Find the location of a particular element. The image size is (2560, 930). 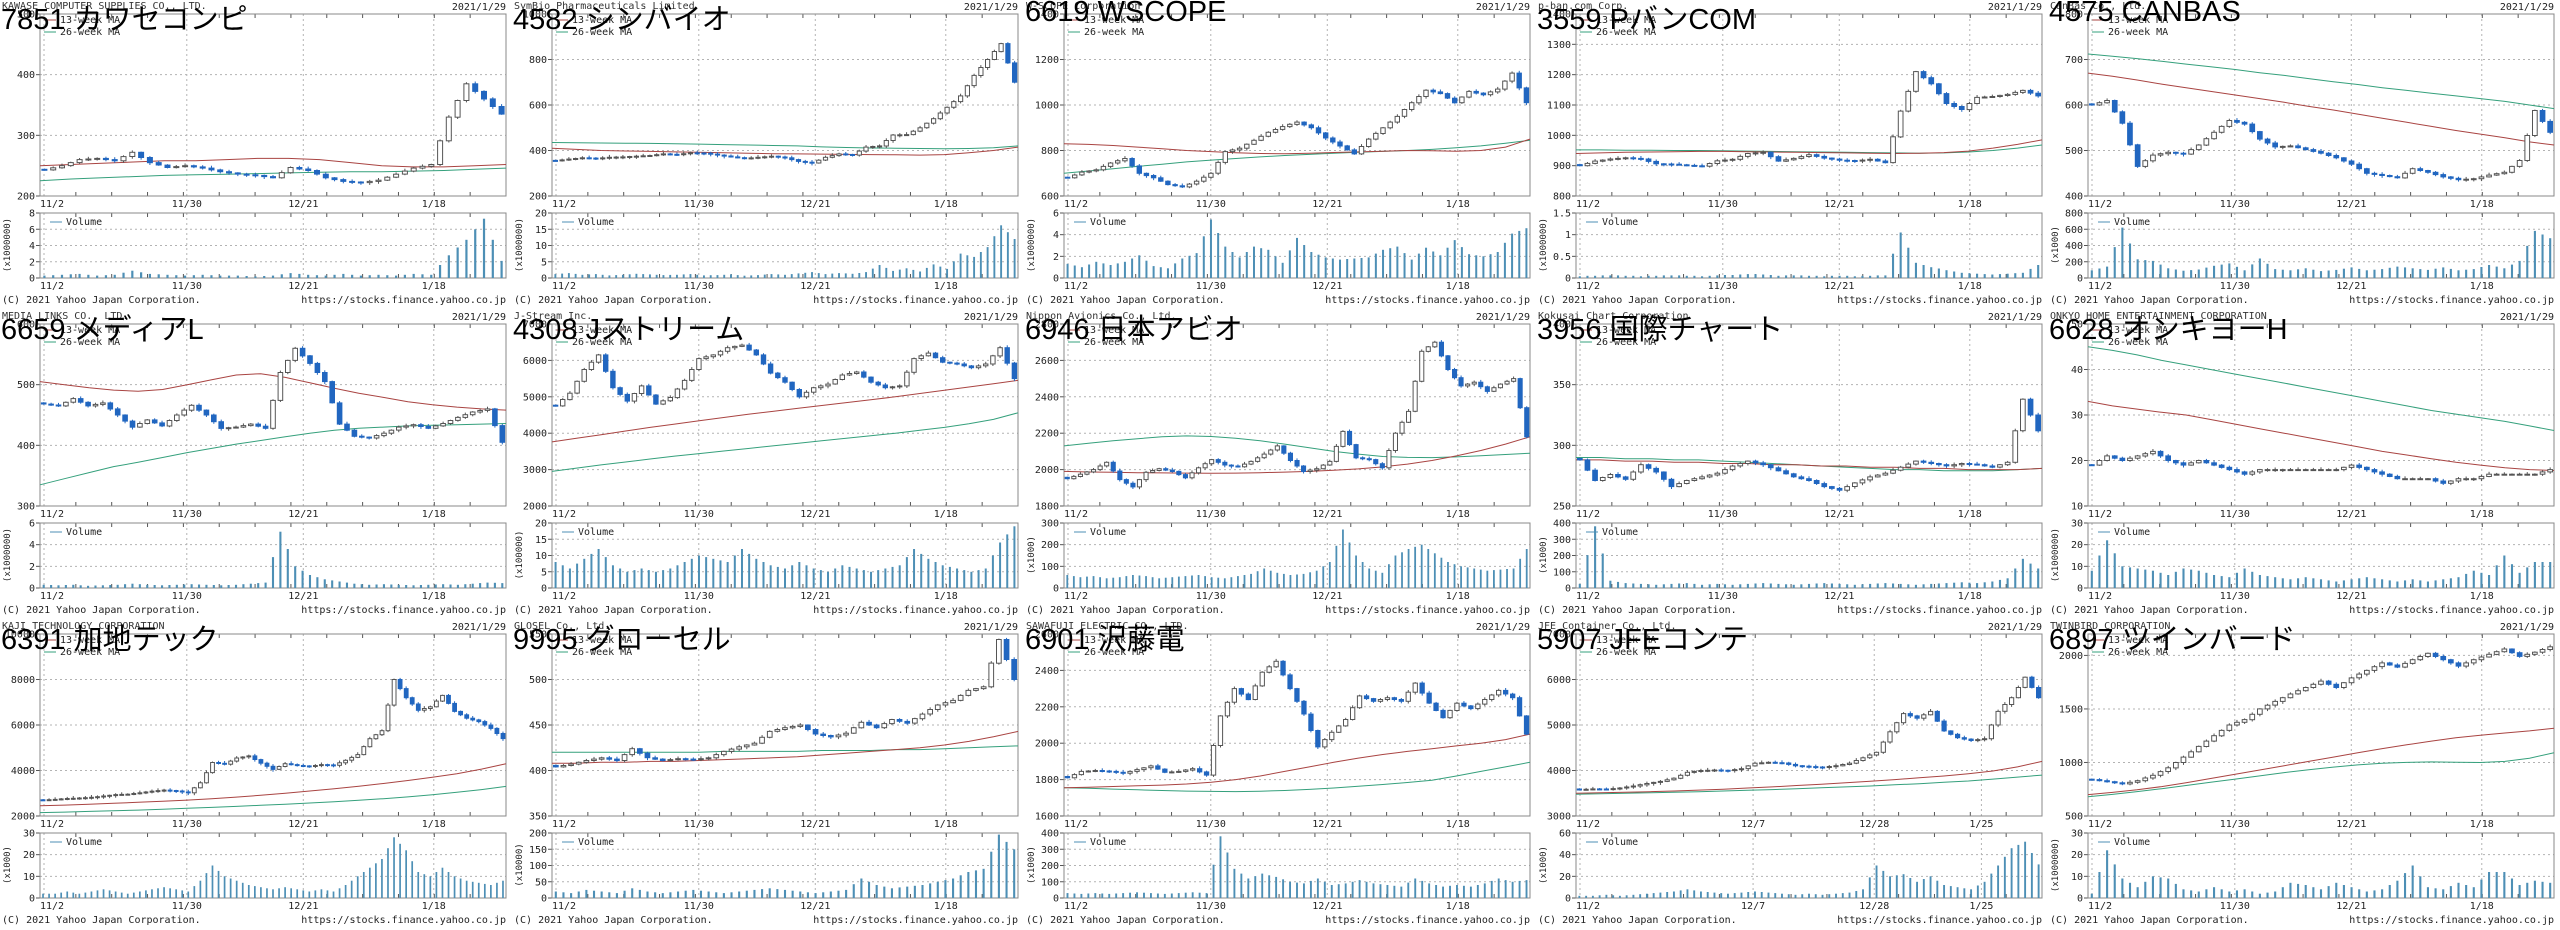

ma13-legend-label: 13-week MA is located at coordinates (1626, 640).